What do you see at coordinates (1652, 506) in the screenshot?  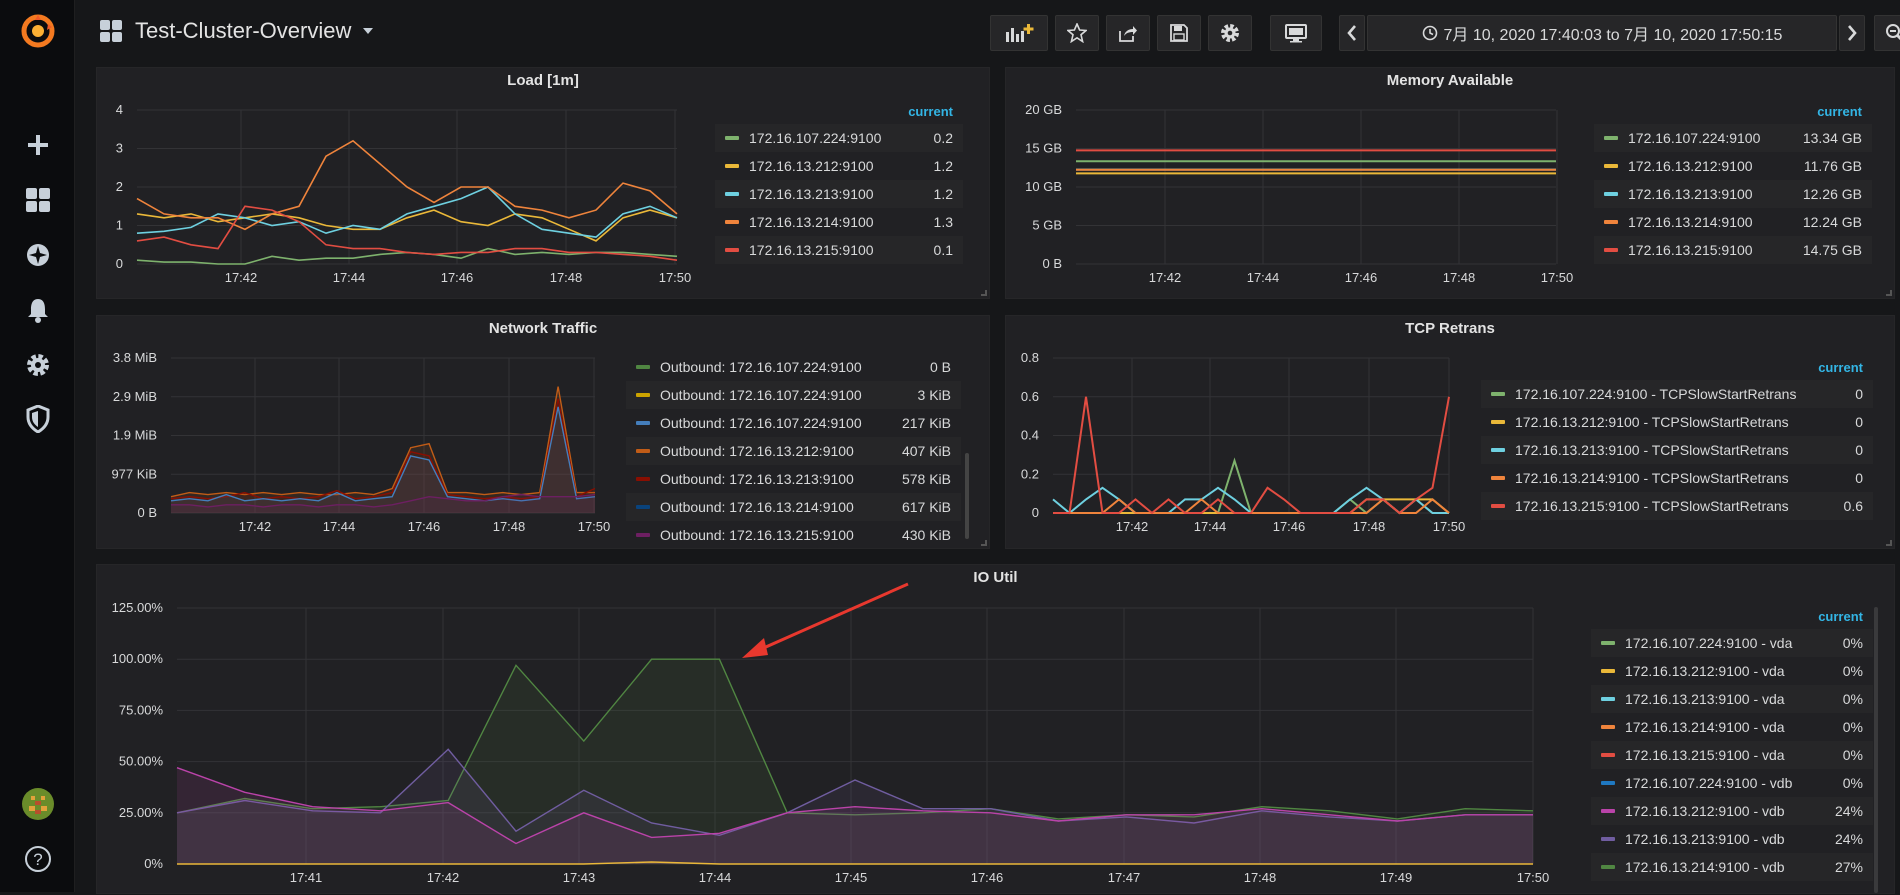 I see `legend-series-name: 172.16.13.215:9100 - TCPSlowStartRetrans` at bounding box center [1652, 506].